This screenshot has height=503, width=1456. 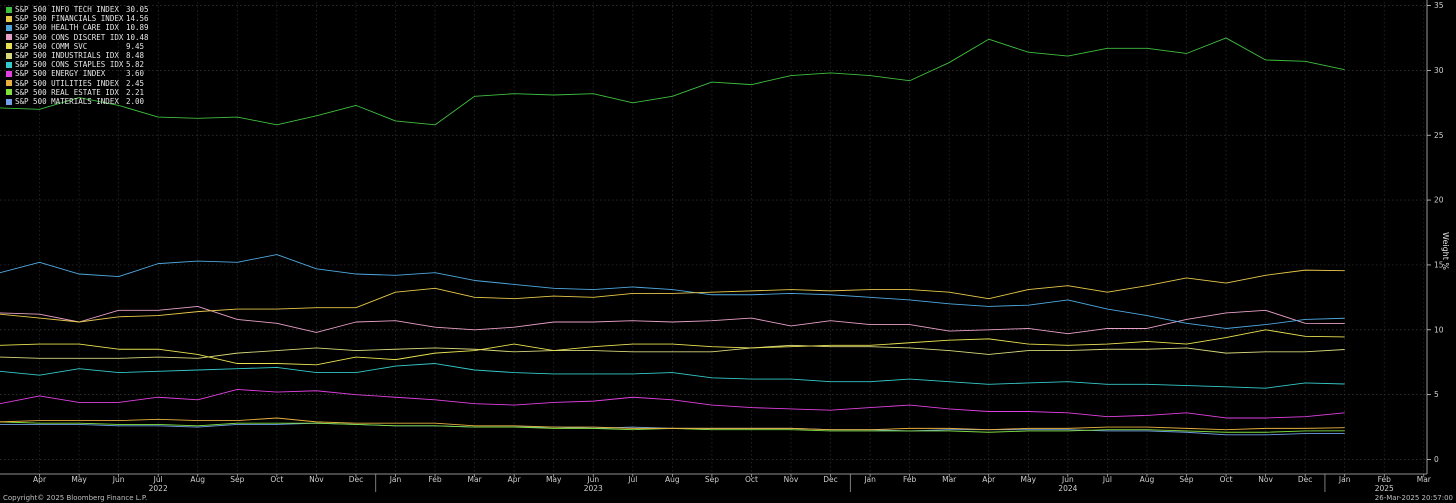 What do you see at coordinates (1436, 459) in the screenshot?
I see `y-tick-label: 0` at bounding box center [1436, 459].